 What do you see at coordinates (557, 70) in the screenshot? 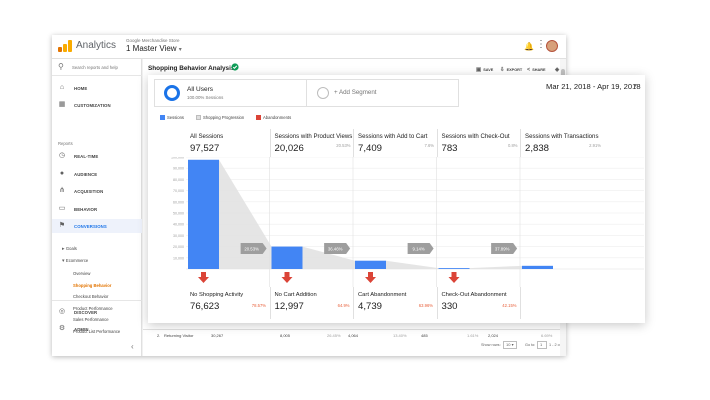
I see `intelligence-icon: ◈` at bounding box center [557, 70].